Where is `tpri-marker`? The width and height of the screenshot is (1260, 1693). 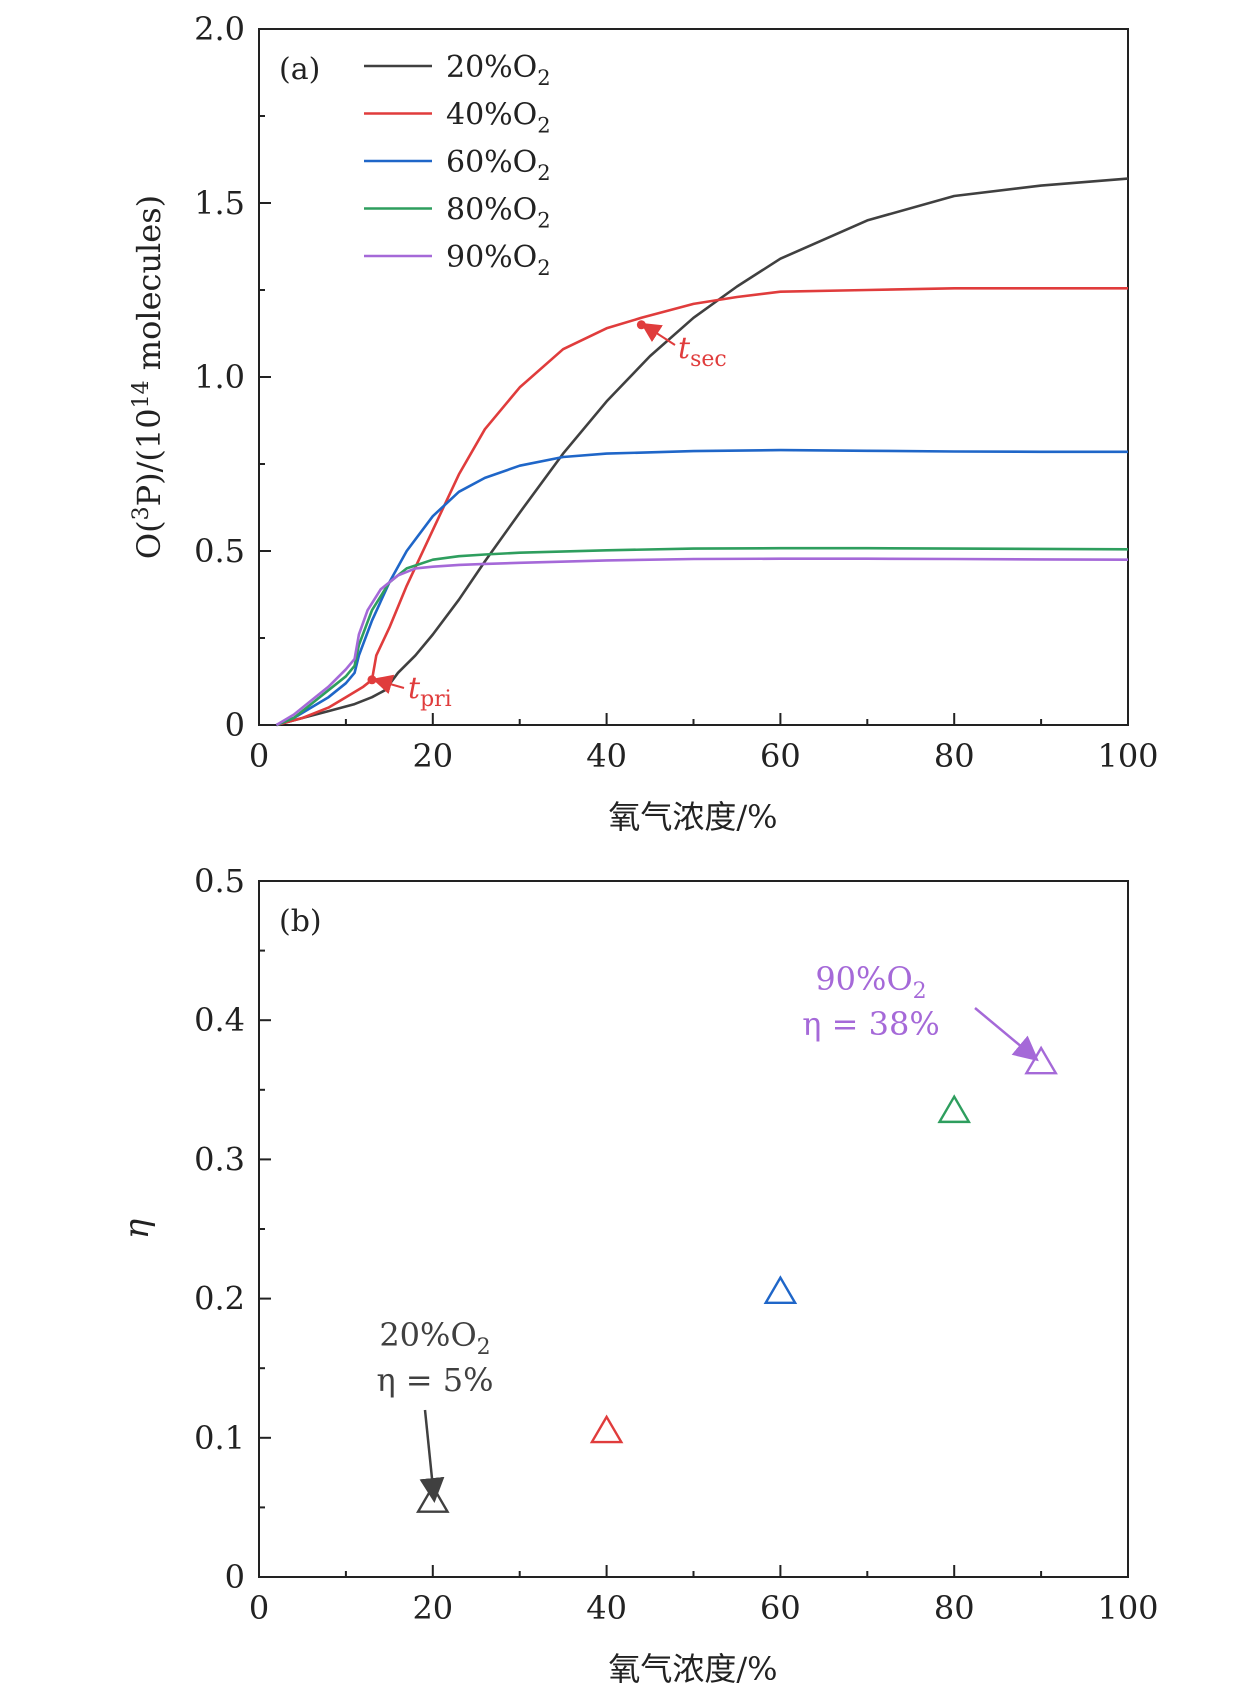 tpri-marker is located at coordinates (372, 680).